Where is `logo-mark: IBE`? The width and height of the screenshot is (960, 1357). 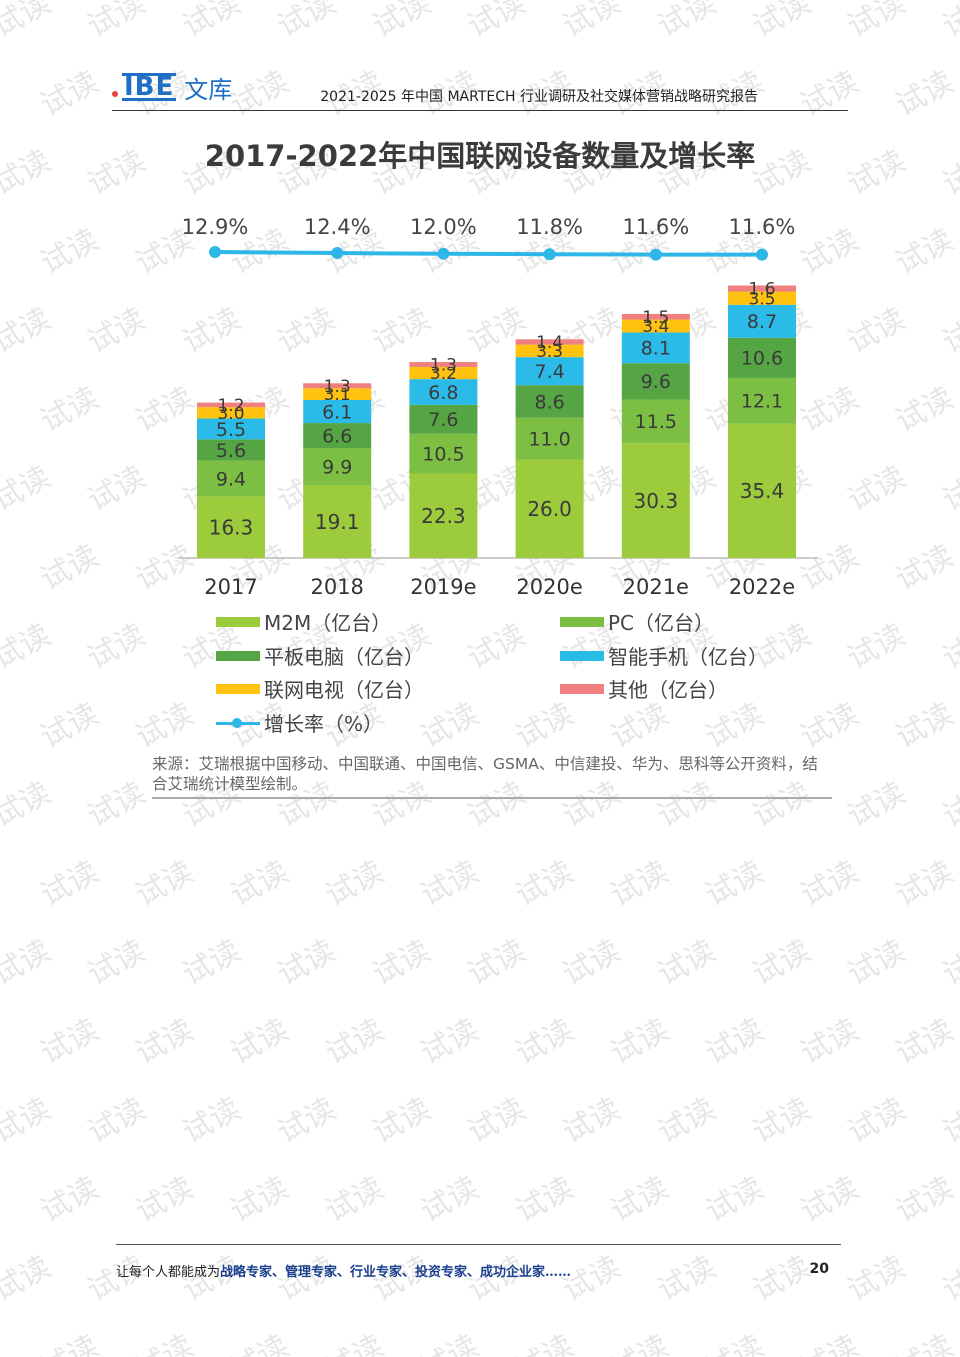
logo-mark: IBE is located at coordinates (149, 87).